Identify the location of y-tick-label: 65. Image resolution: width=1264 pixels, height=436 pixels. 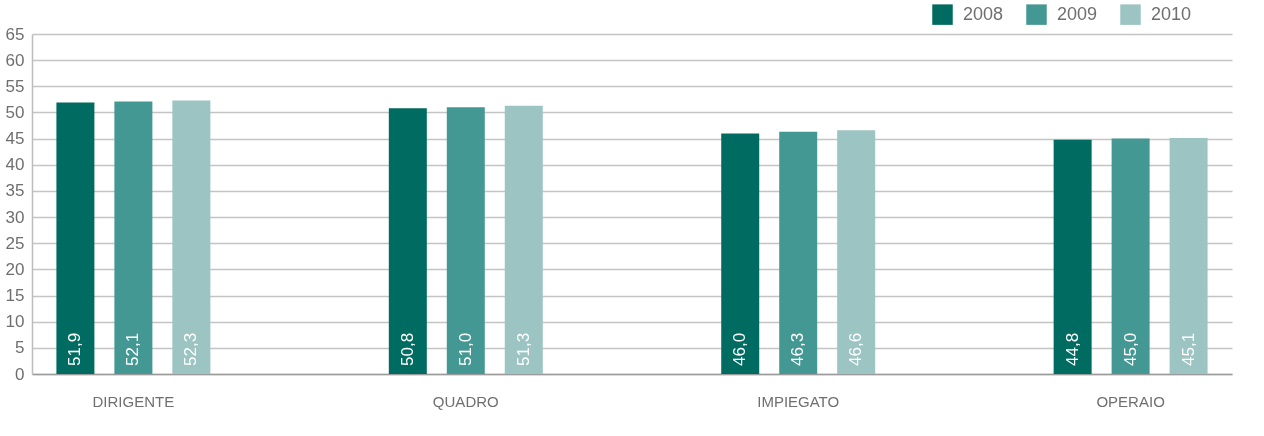
(15, 34).